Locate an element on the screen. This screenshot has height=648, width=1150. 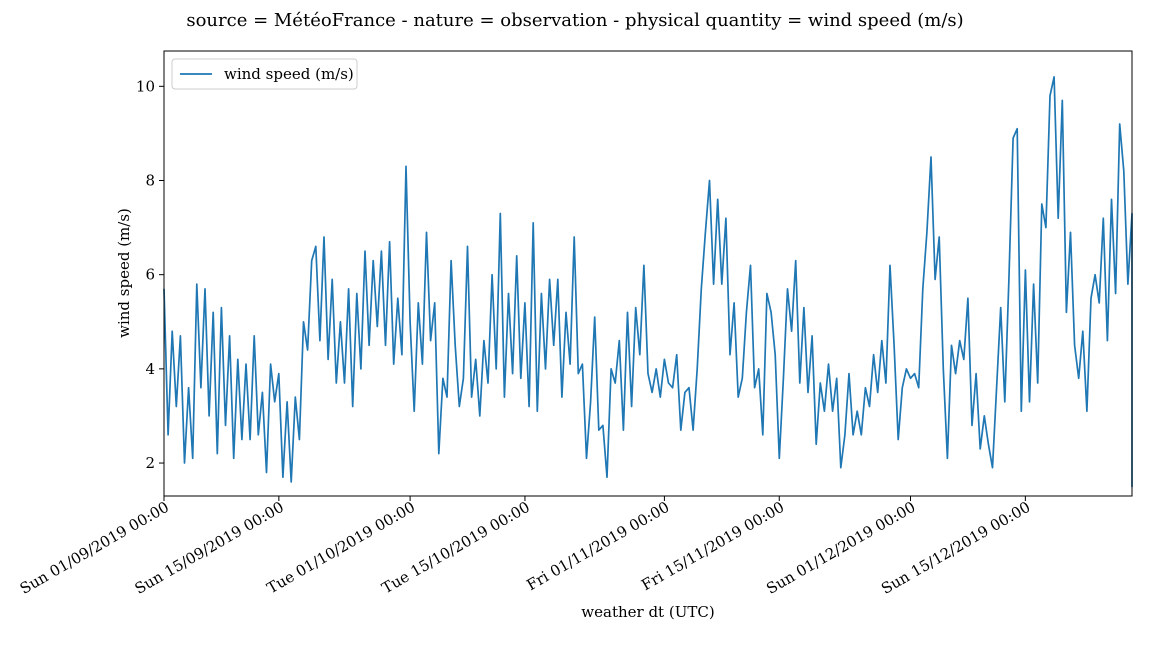
y-tick-label: 10 is located at coordinates (145, 86).